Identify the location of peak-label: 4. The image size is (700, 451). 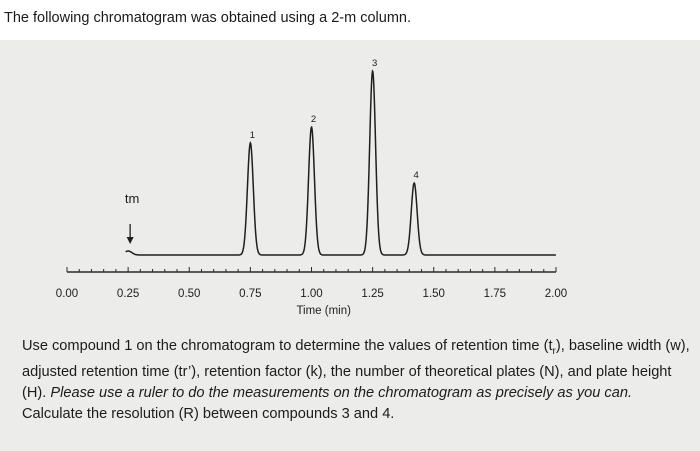
(416, 175).